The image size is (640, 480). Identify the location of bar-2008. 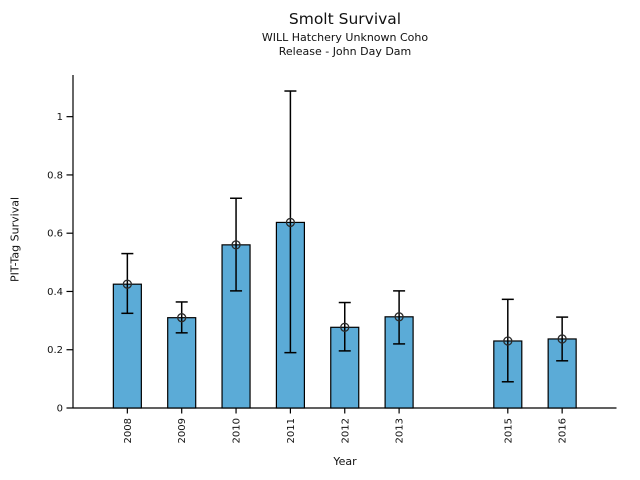
(127, 346).